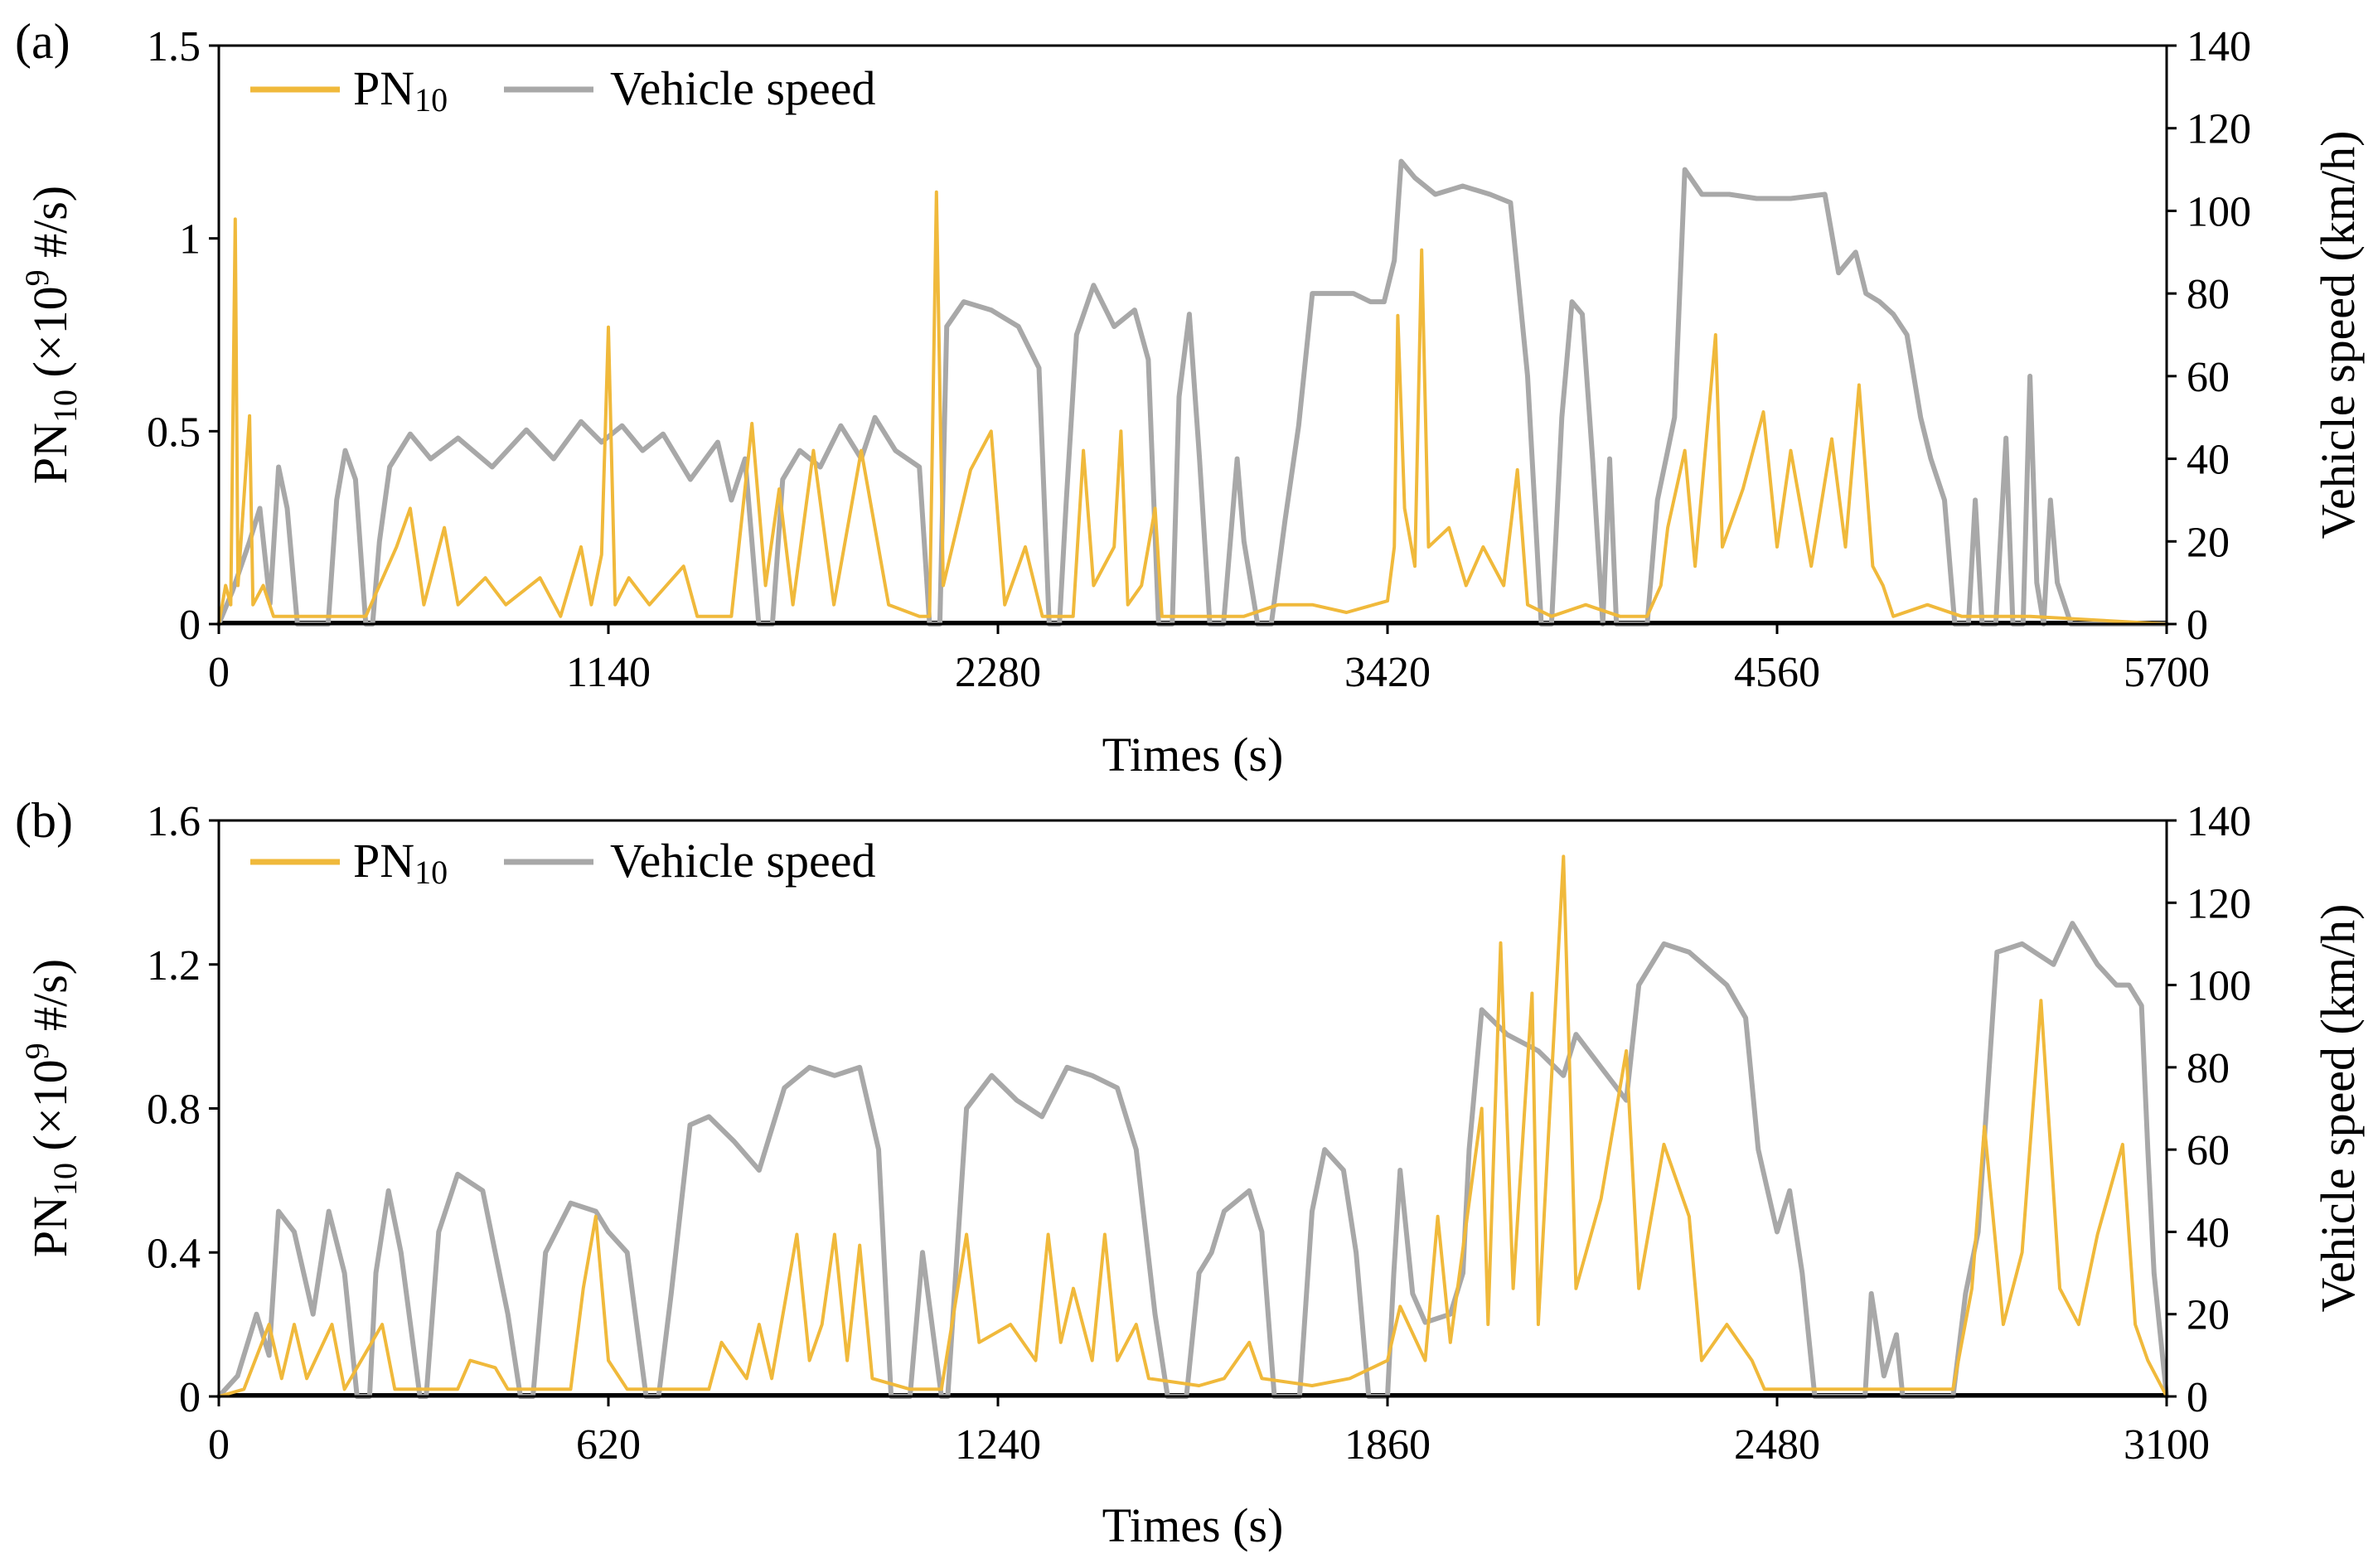 This screenshot has height=1568, width=2378. I want to click on panel-a-x-tick-label: 1140, so click(608, 672).